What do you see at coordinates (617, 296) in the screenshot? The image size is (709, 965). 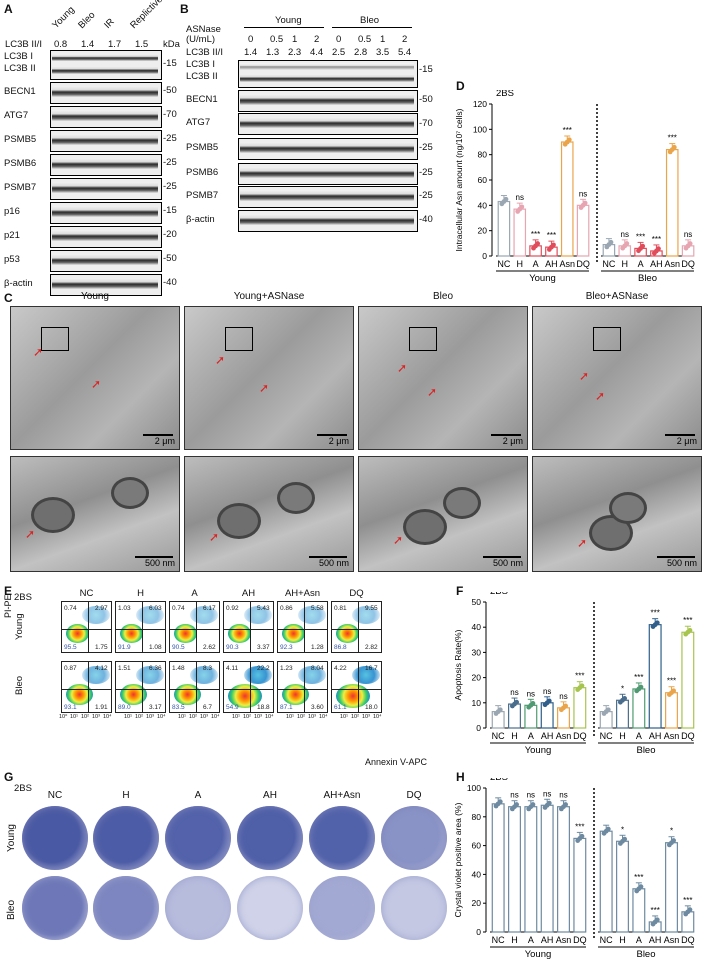 I see `panel-c-title: Bleo+ASNase` at bounding box center [617, 296].